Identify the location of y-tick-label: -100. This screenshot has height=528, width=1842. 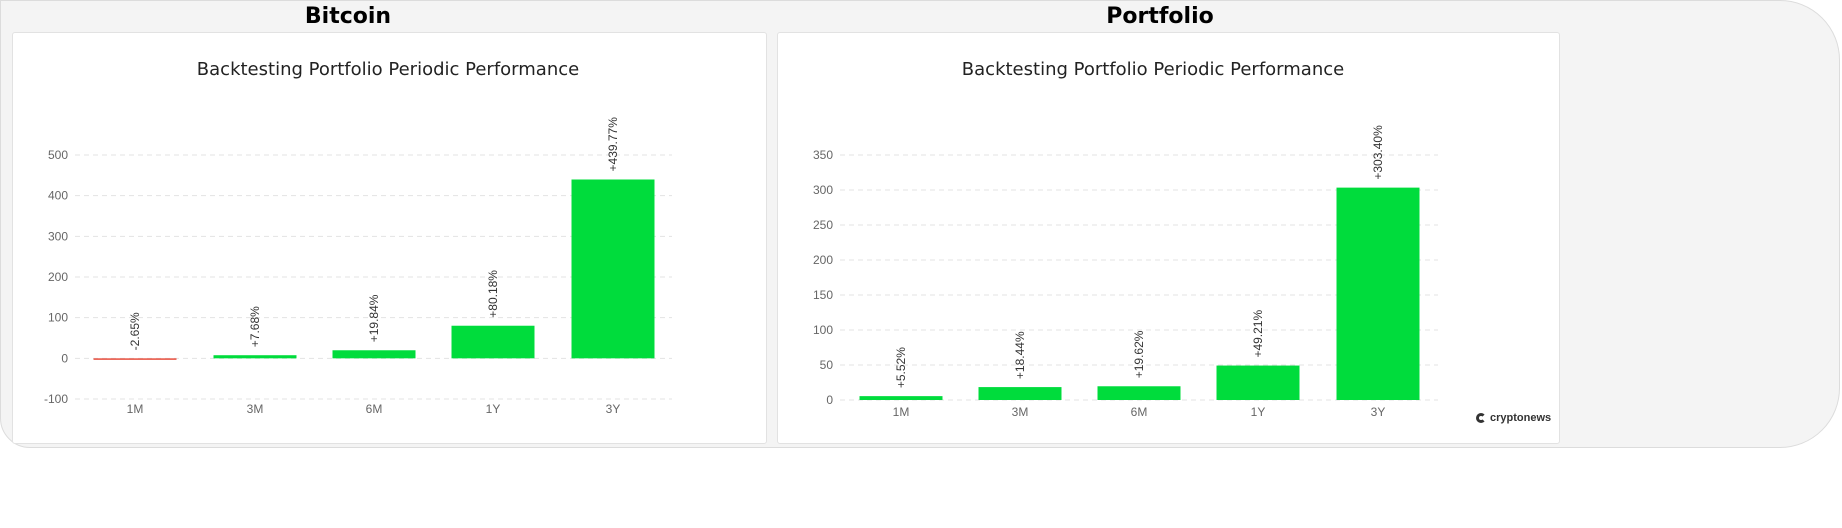
(56, 399).